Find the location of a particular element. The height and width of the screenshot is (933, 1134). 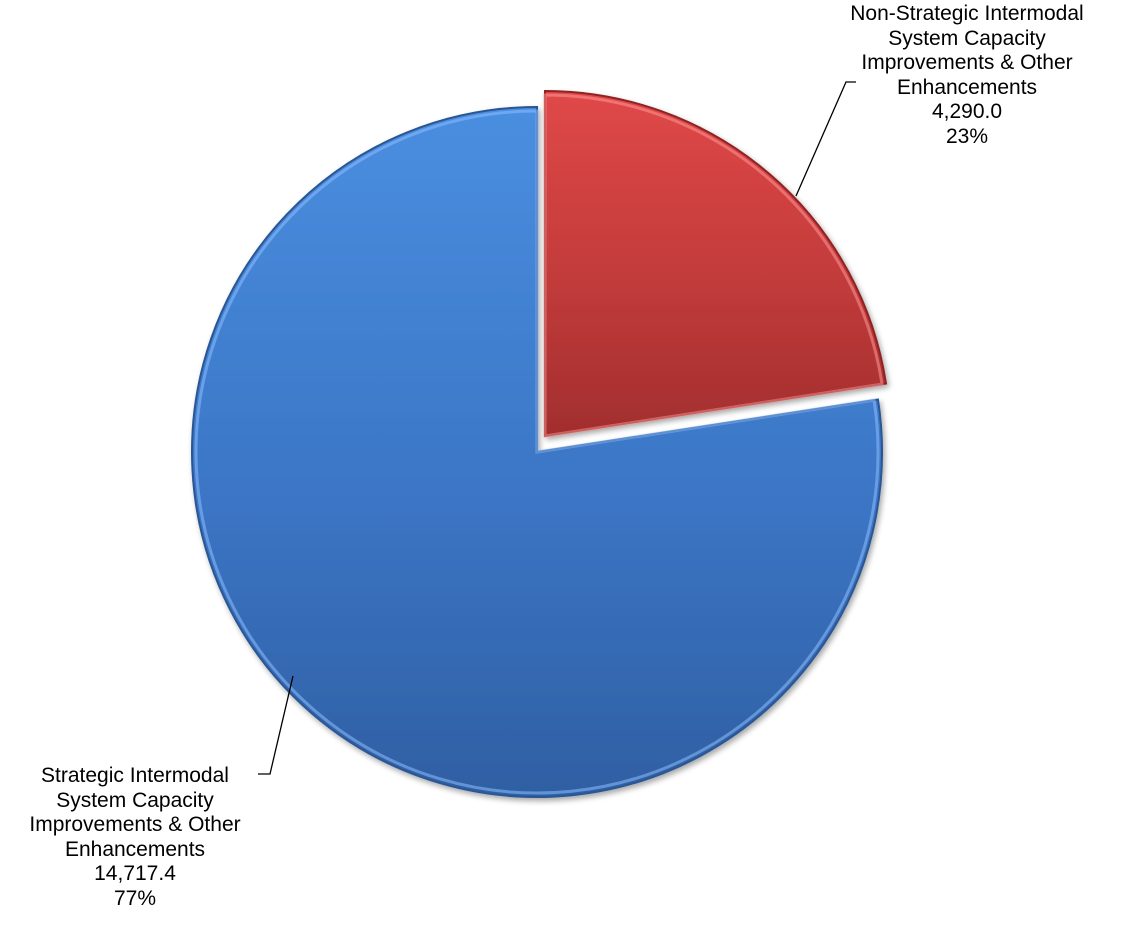

percent-label: 77% is located at coordinates (135, 898).